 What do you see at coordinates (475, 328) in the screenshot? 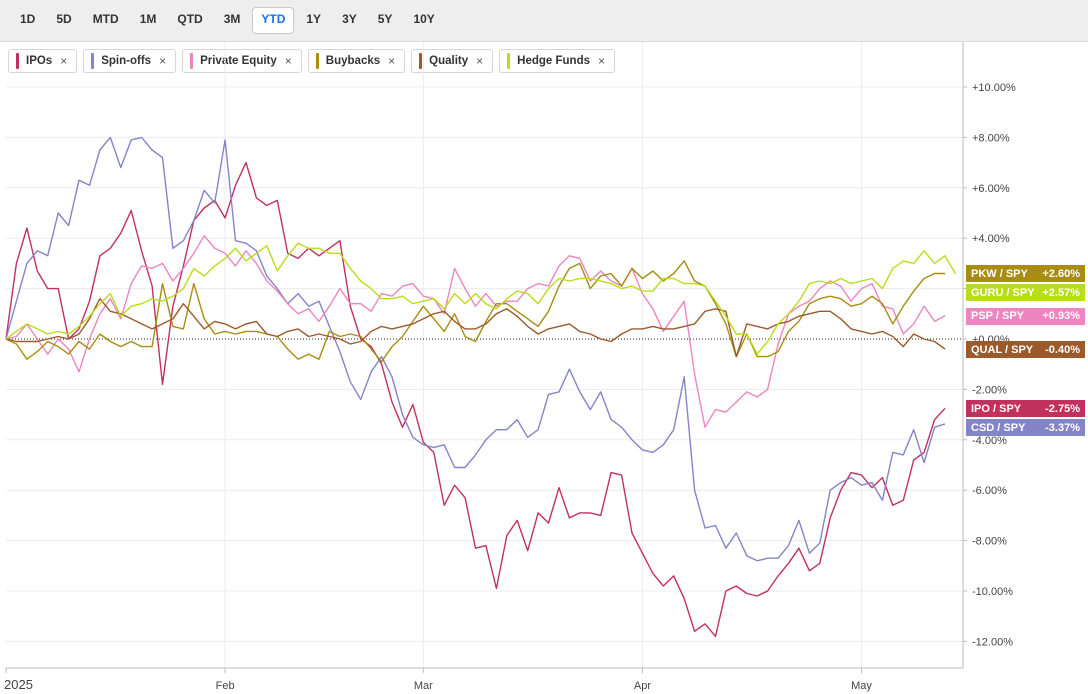
I see `series-line-quality` at bounding box center [475, 328].